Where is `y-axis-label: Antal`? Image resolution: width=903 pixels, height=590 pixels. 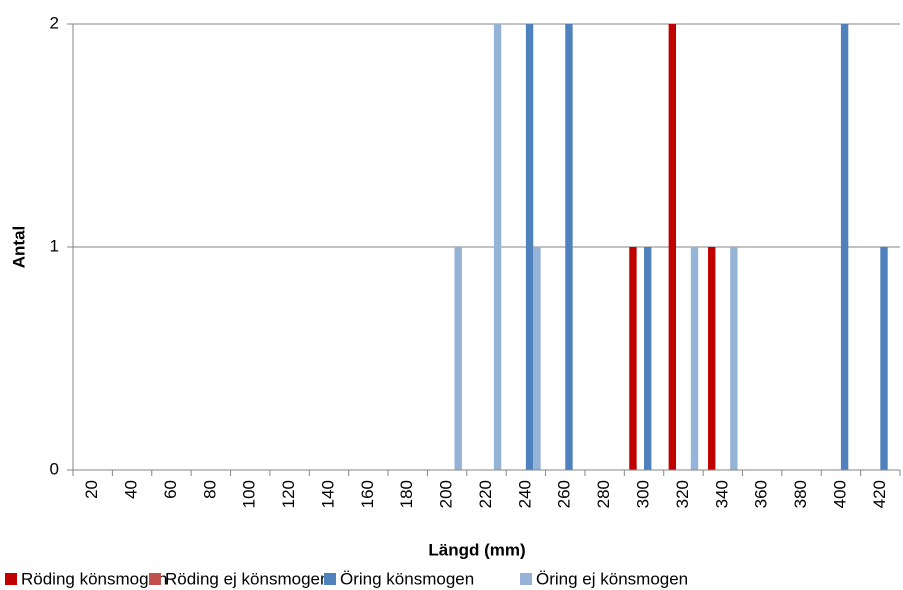 y-axis-label: Antal is located at coordinates (18, 247).